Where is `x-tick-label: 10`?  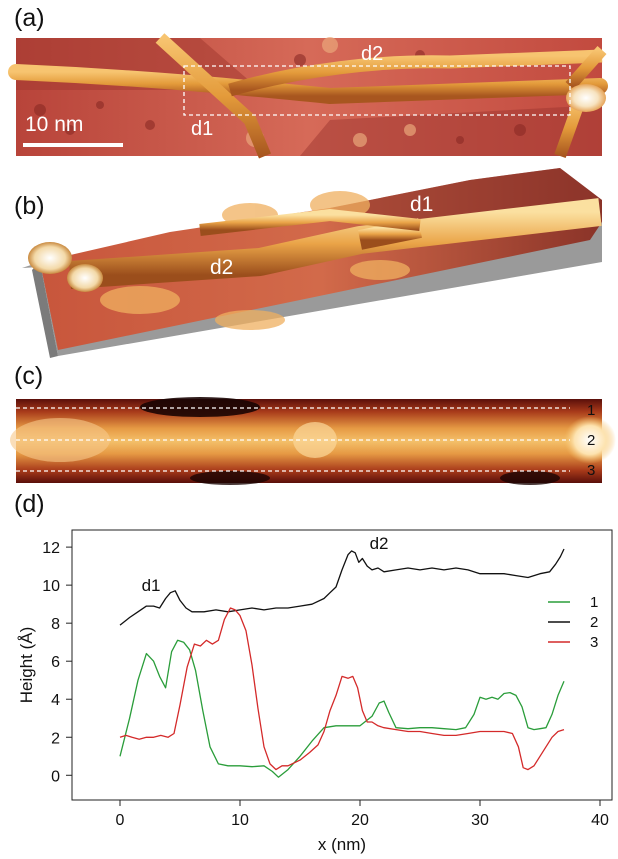 x-tick-label: 10 is located at coordinates (240, 820).